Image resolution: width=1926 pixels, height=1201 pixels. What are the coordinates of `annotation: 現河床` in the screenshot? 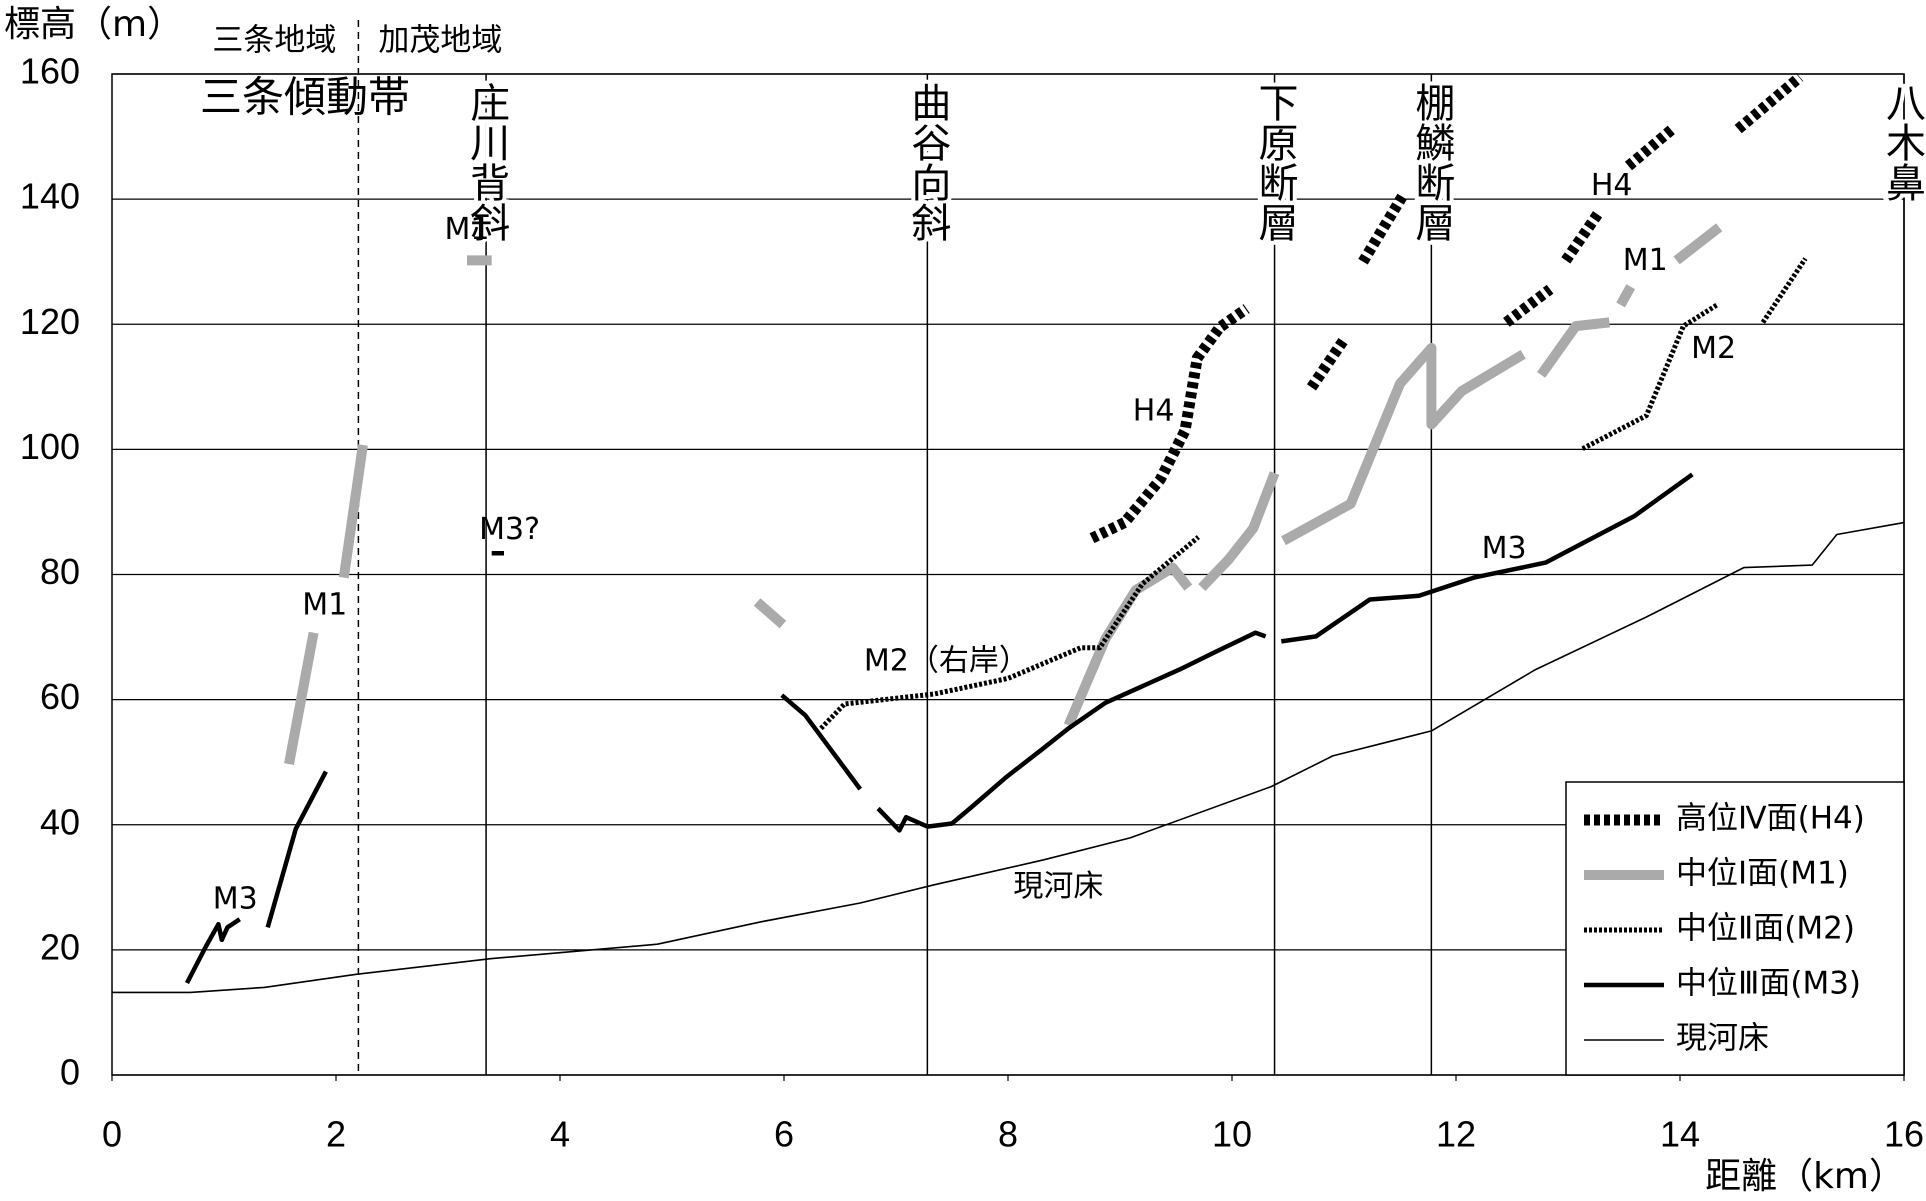 It's located at (1058, 886).